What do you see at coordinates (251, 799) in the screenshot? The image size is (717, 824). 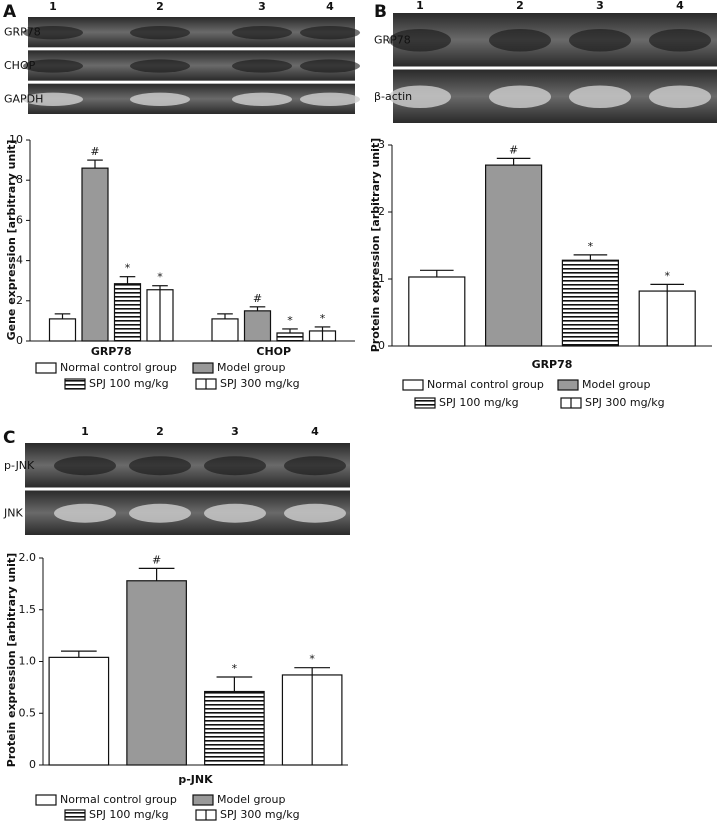 I see `legend-label: Model group` at bounding box center [251, 799].